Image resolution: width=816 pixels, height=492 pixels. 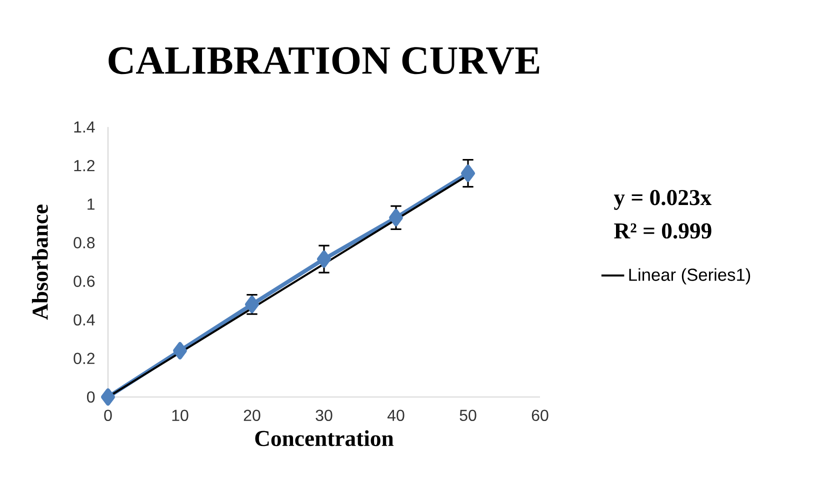 What do you see at coordinates (324, 416) in the screenshot?
I see `x-tick-label: 30` at bounding box center [324, 416].